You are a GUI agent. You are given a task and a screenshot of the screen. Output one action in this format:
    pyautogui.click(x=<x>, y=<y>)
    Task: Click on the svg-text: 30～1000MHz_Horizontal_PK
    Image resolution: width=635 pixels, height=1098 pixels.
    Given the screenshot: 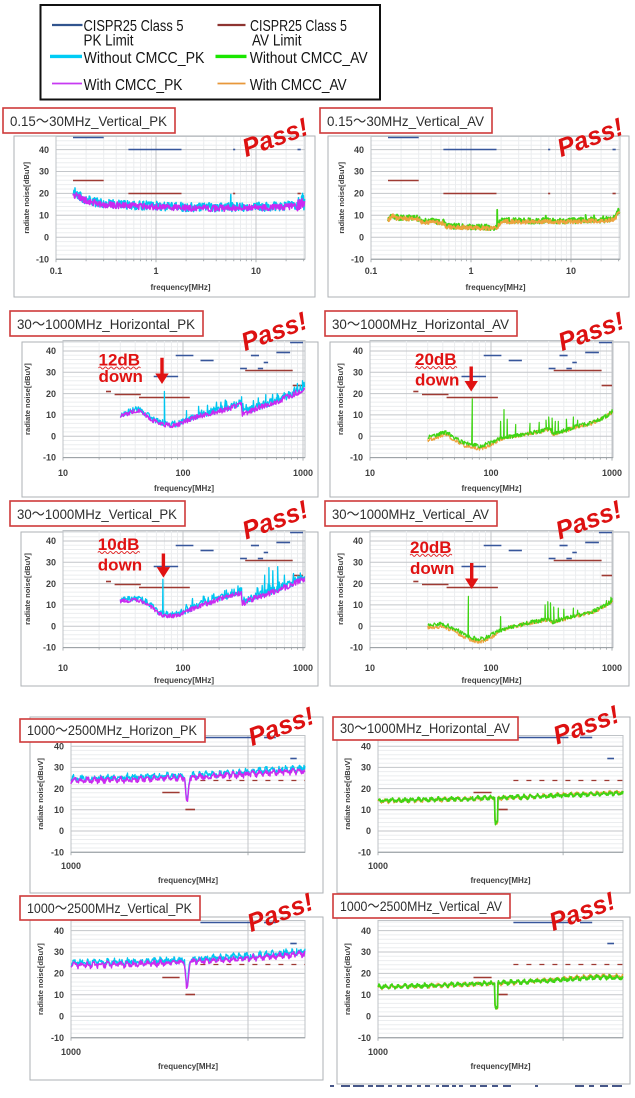 What is the action you would take?
    pyautogui.click(x=106, y=324)
    